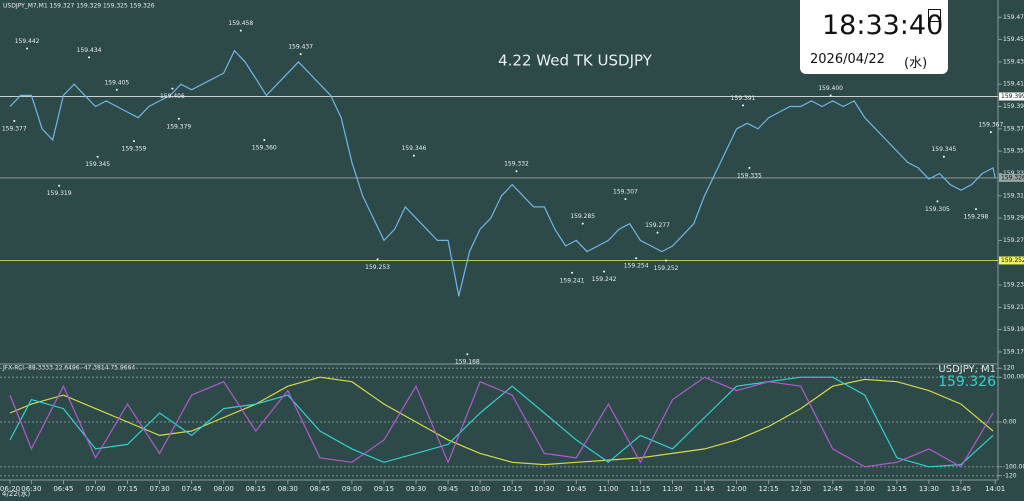  I want to click on annotation: 159.458, so click(240, 23).